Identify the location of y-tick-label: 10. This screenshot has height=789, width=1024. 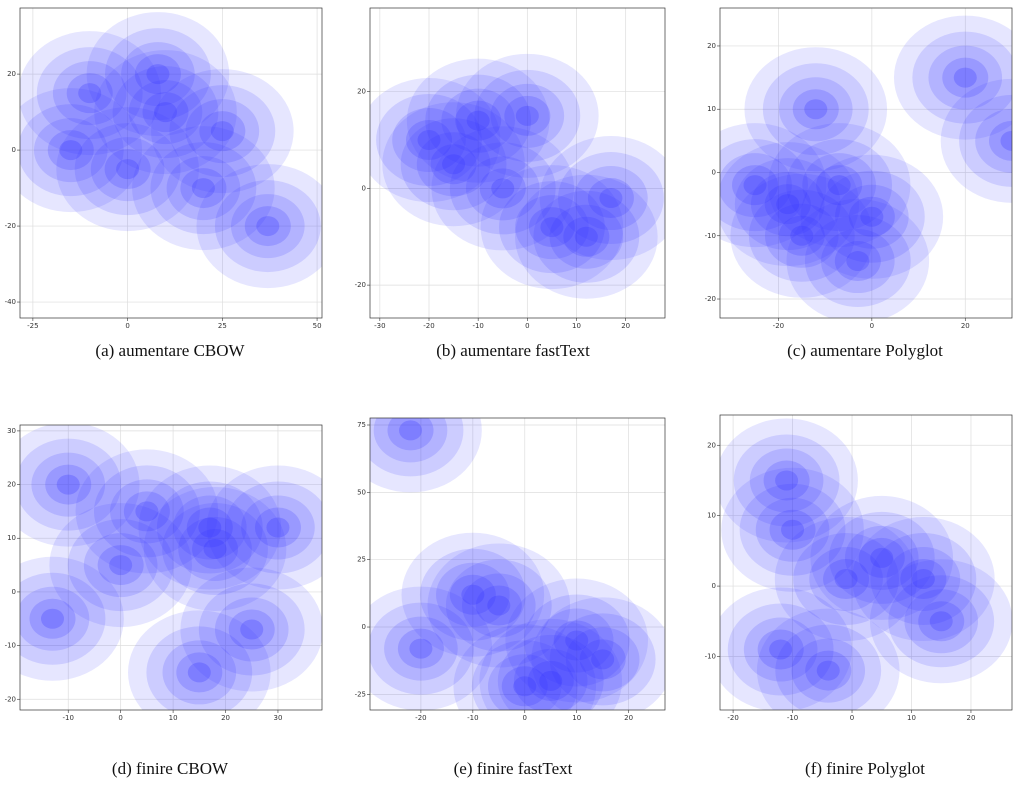
(711, 109).